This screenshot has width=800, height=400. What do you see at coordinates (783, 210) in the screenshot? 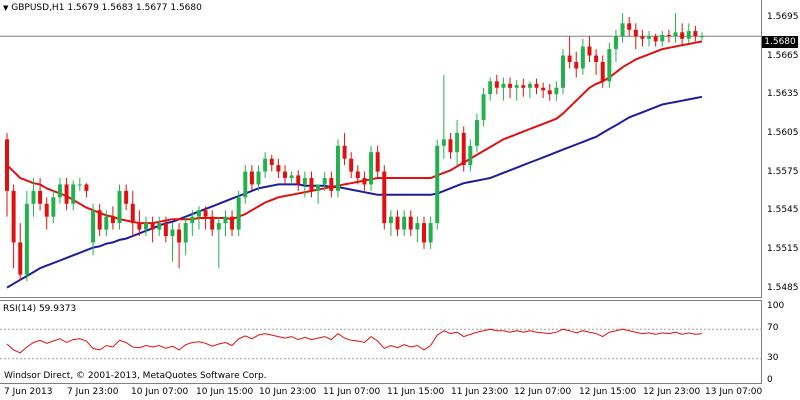
I see `price-tick-label: 1.5545` at bounding box center [783, 210].